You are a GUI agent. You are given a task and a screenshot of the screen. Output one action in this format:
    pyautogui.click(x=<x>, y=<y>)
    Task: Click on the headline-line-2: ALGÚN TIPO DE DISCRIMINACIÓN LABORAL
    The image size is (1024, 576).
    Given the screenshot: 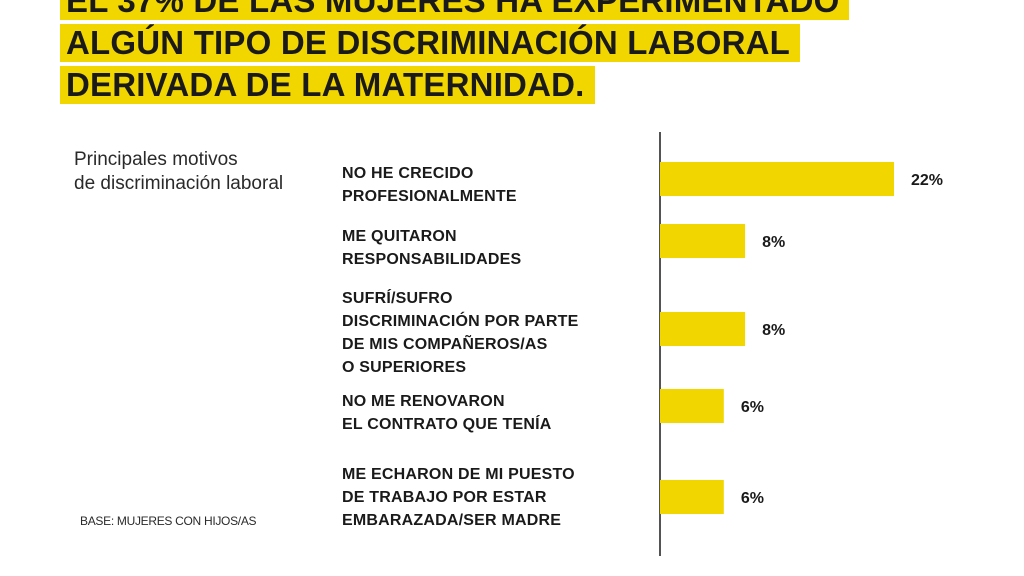 What is the action you would take?
    pyautogui.click(x=430, y=43)
    